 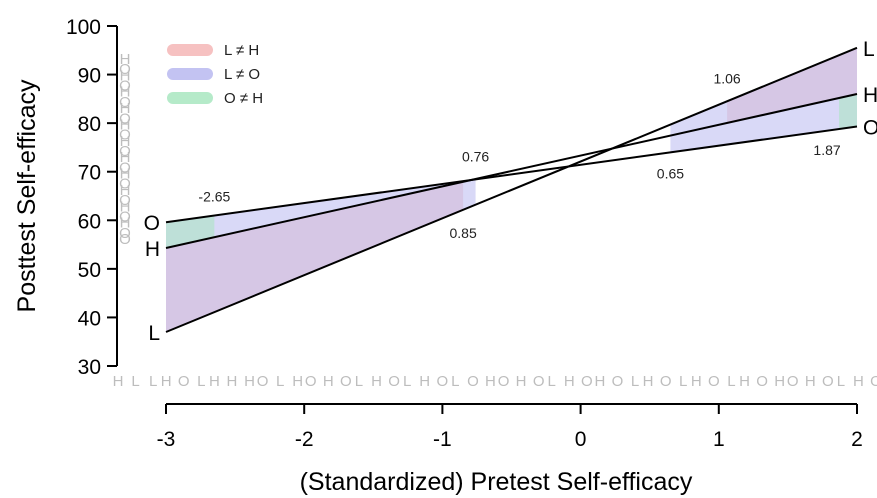 What do you see at coordinates (89, 124) in the screenshot?
I see `y-tick-label: 80` at bounding box center [89, 124].